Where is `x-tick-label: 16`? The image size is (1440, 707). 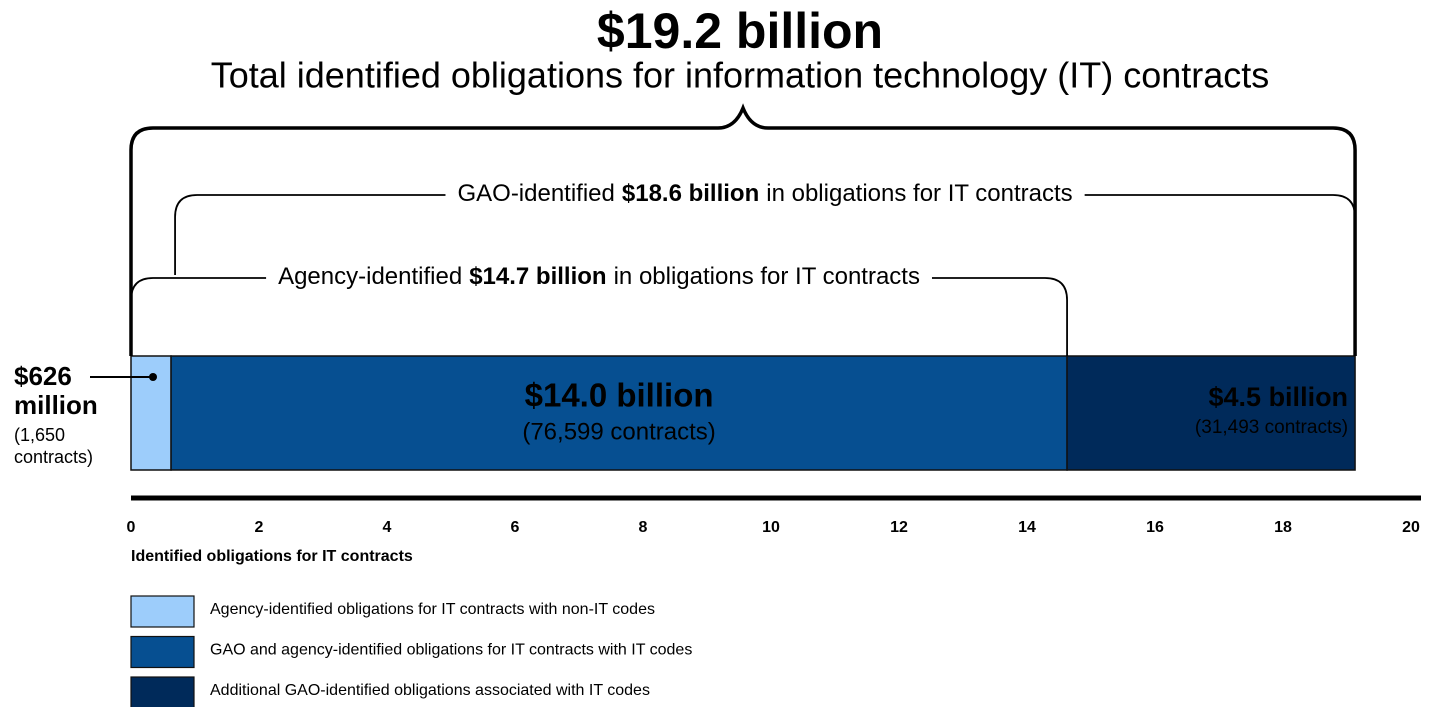 x-tick-label: 16 is located at coordinates (1155, 527).